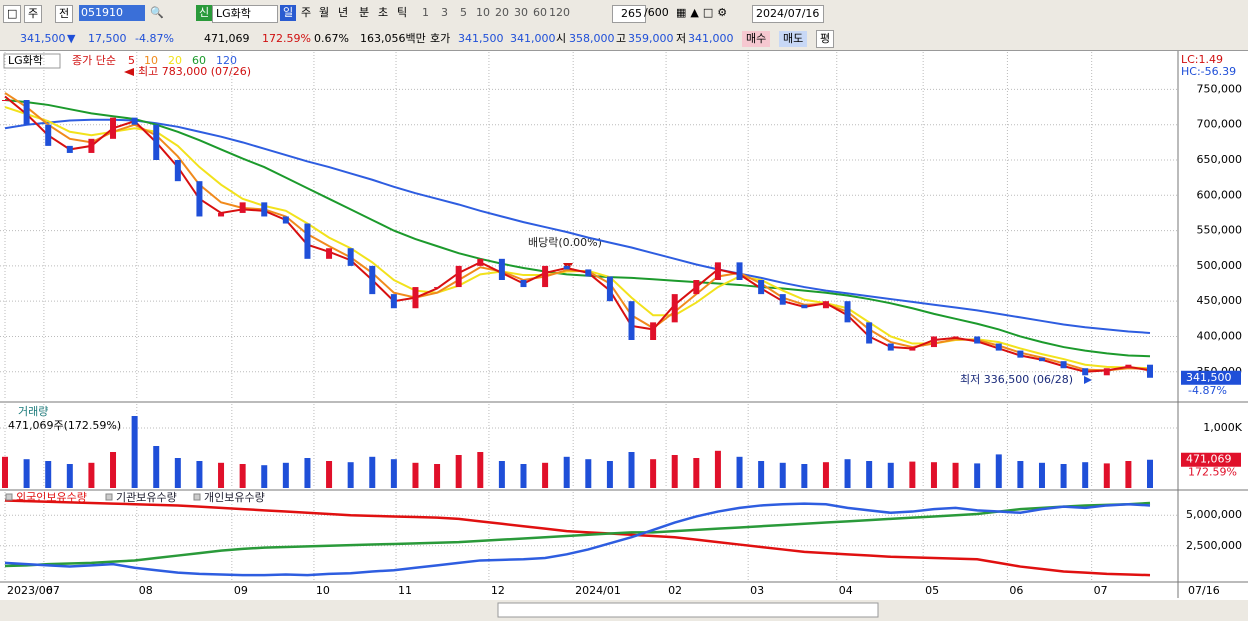 The width and height of the screenshot is (1248, 621). Describe the element at coordinates (227, 38) in the screenshot. I see `volume: 471,069` at that location.